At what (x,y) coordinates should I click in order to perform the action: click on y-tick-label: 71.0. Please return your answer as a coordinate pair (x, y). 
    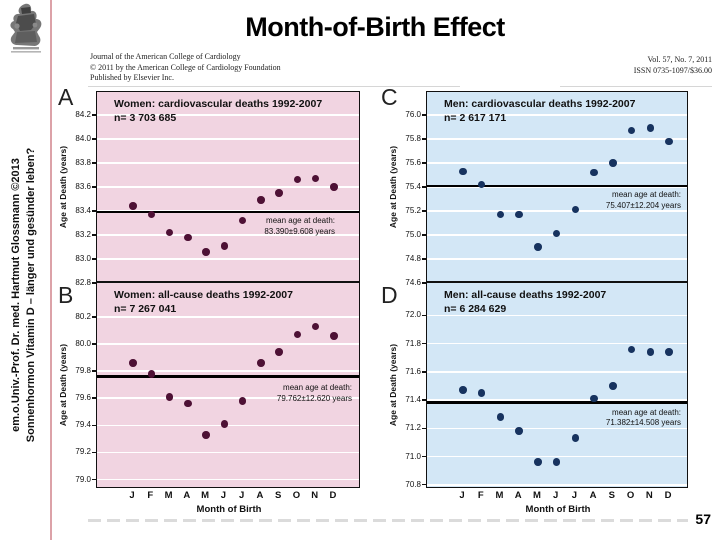
    Looking at the image, I should click on (413, 456).